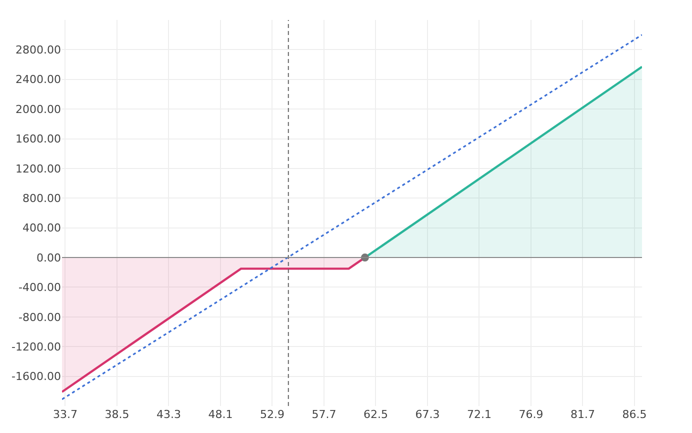 Image resolution: width=692 pixels, height=433 pixels. What do you see at coordinates (531, 414) in the screenshot?
I see `x-tick-label: 76.9` at bounding box center [531, 414].